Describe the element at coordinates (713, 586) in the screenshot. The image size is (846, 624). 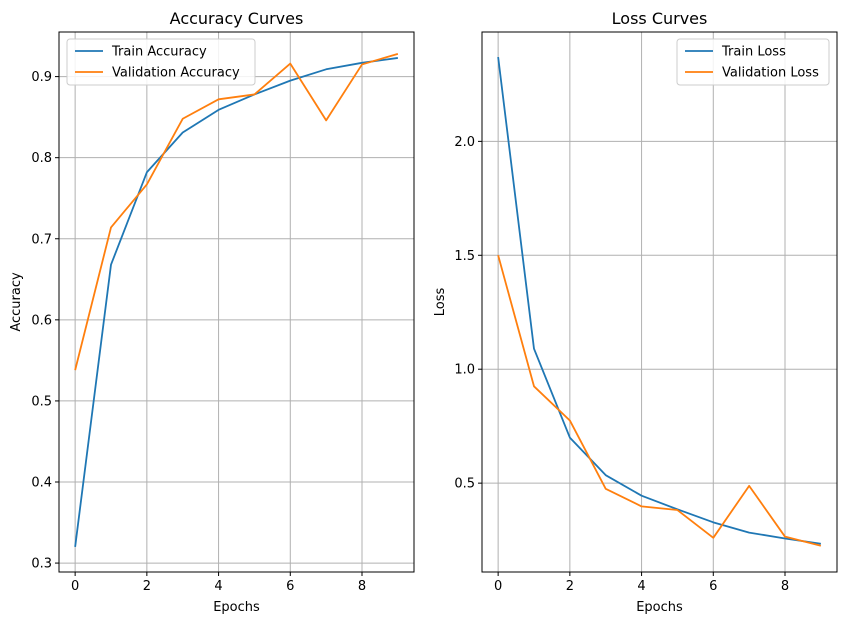
I see `loss-x-tick-label: 6` at that location.